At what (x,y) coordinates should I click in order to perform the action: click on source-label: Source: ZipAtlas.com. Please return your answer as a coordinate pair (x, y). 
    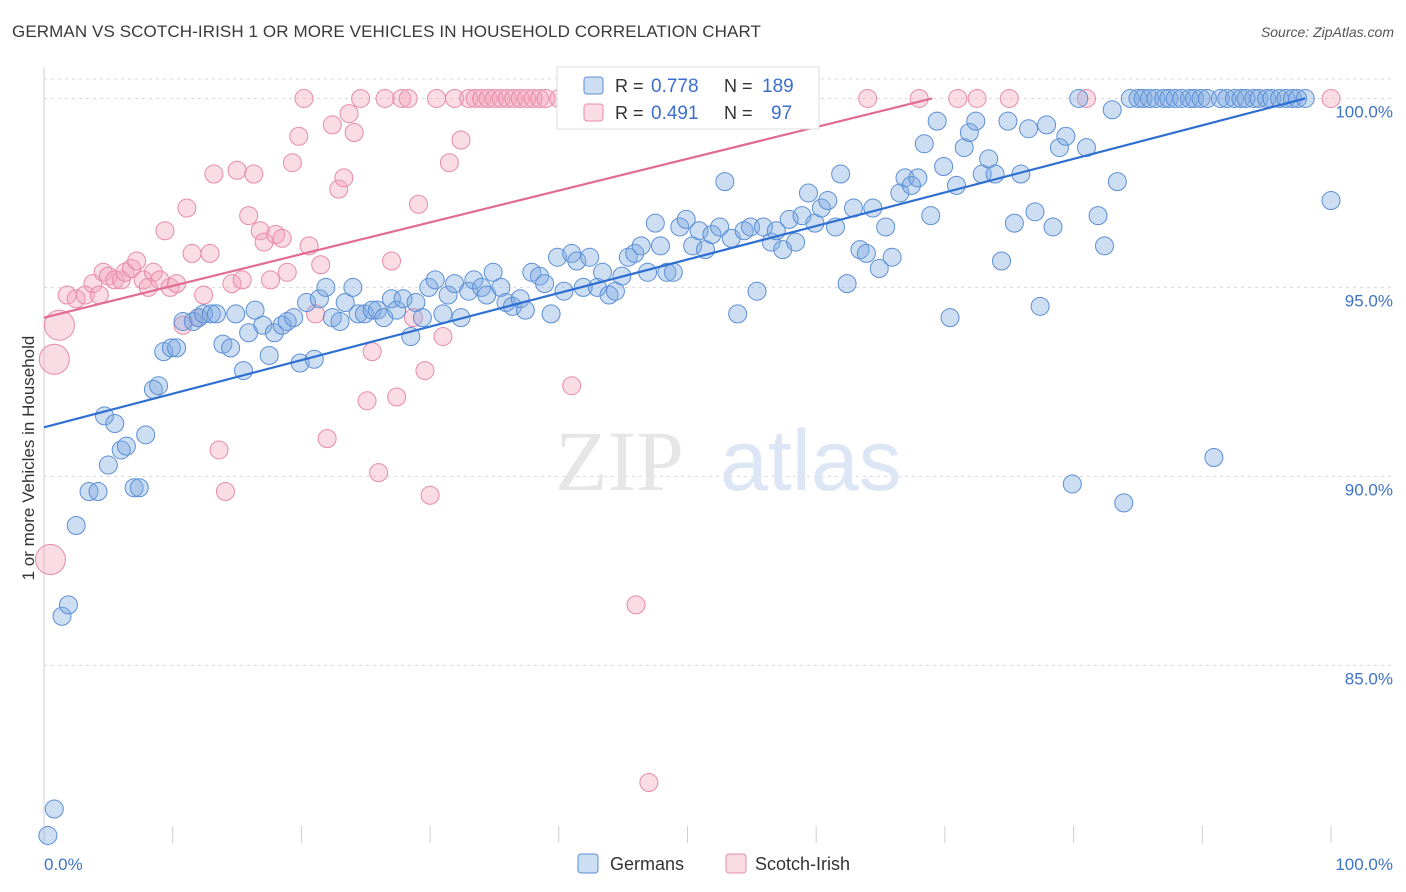
    Looking at the image, I should click on (1327, 32).